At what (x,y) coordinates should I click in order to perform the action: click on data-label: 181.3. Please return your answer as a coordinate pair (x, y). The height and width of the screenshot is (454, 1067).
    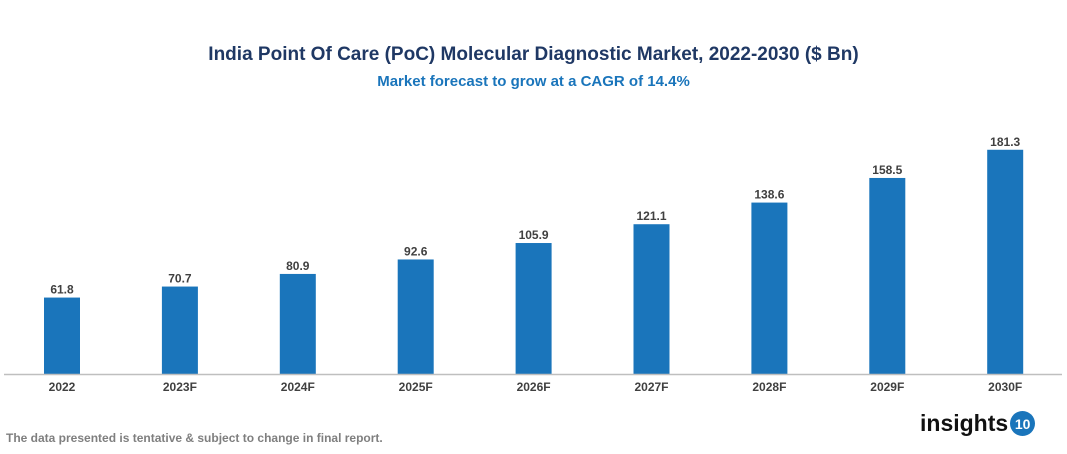
    Looking at the image, I should click on (1005, 142).